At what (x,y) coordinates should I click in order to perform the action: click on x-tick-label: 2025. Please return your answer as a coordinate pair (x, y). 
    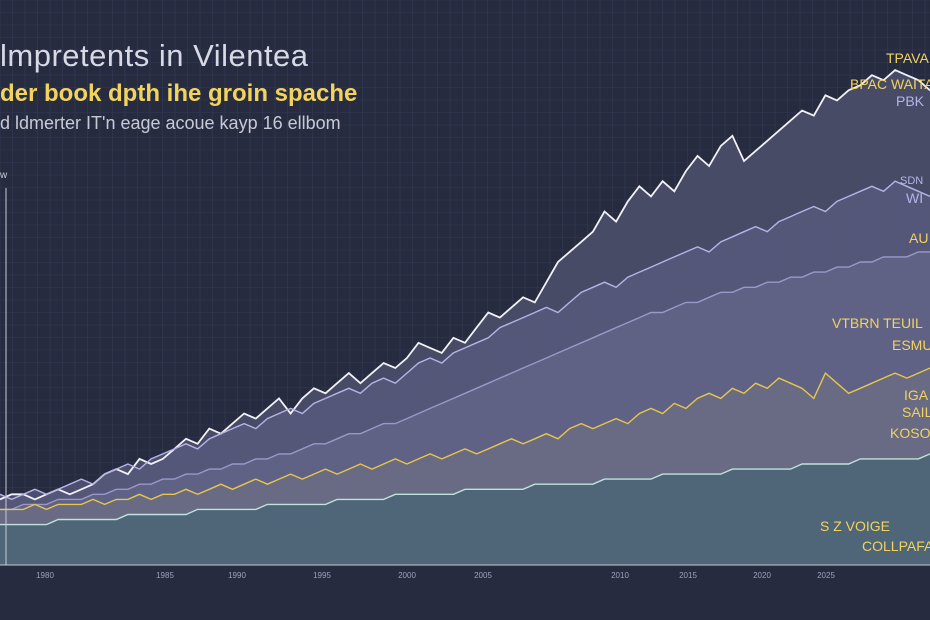
    Looking at the image, I should click on (826, 575).